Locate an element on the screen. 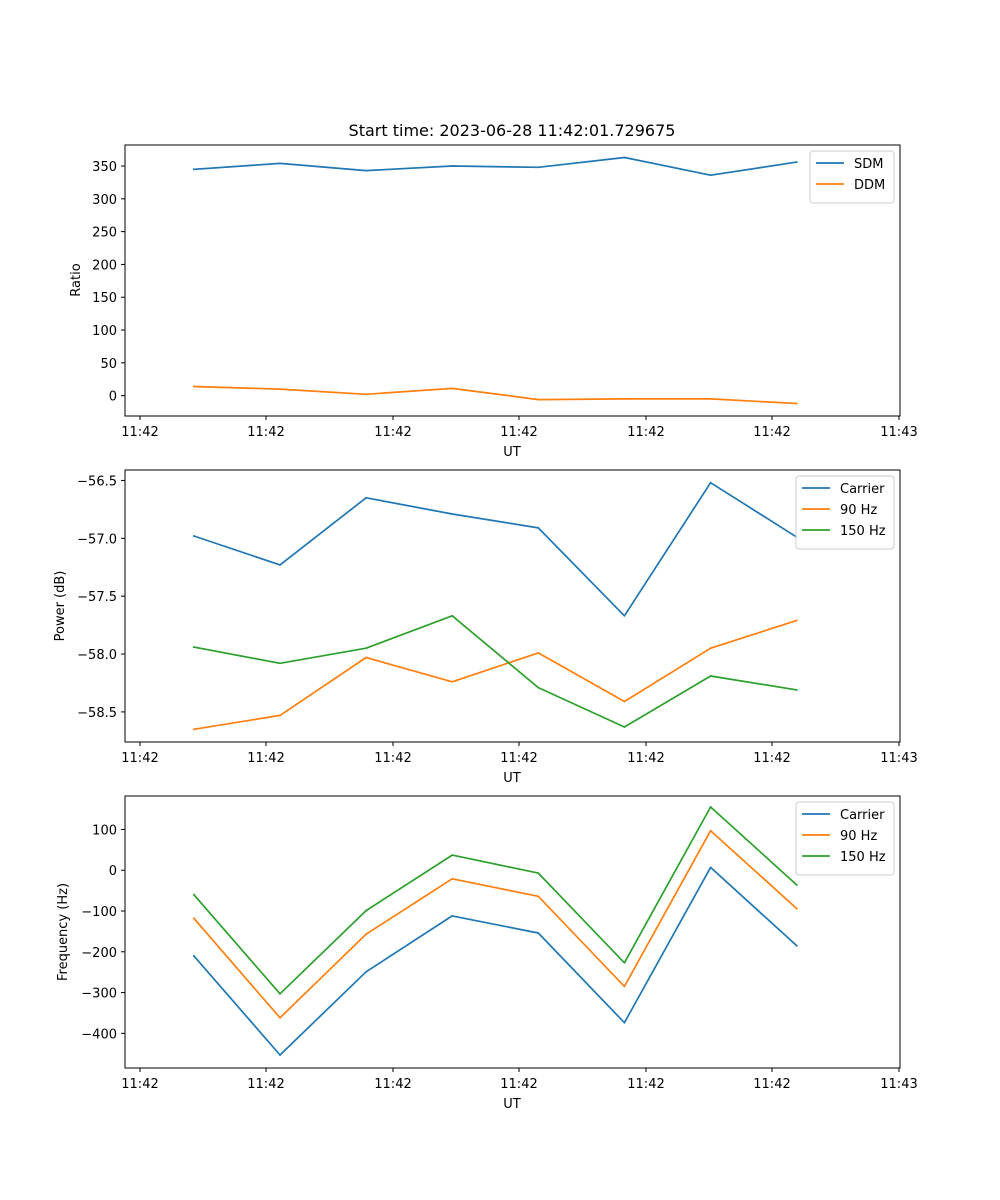 The width and height of the screenshot is (1000, 1200). frequency-y-tick-label: −300 is located at coordinates (99, 994).